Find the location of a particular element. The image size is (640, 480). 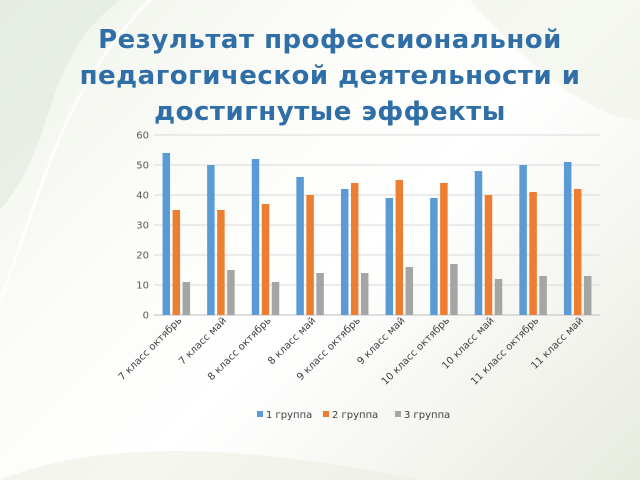

y-tick-label: 20 is located at coordinates (142, 256).